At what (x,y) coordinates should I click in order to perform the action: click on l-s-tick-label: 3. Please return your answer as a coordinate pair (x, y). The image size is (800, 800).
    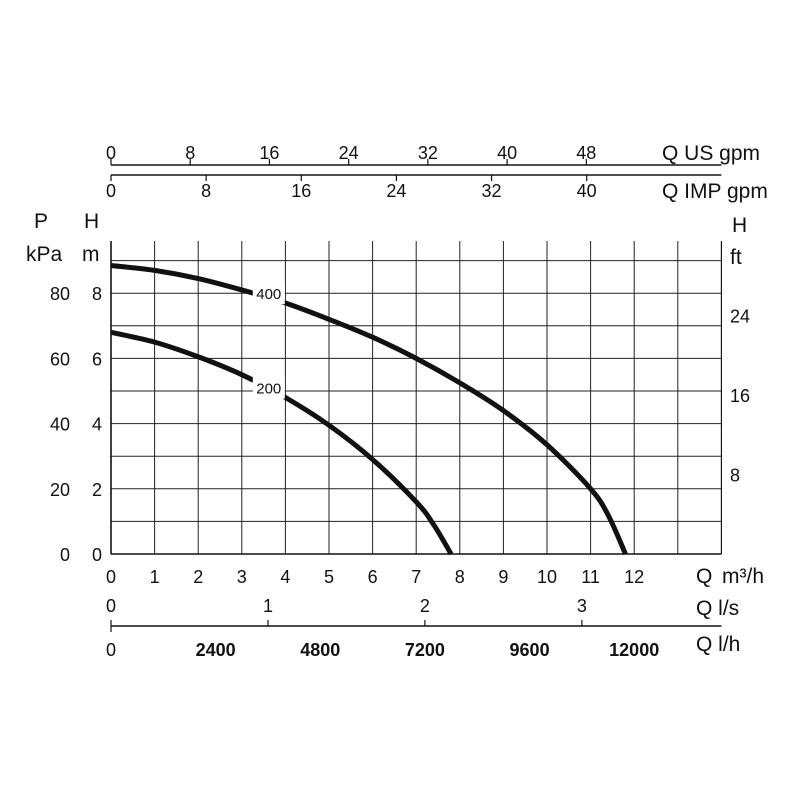
    Looking at the image, I should click on (582, 606).